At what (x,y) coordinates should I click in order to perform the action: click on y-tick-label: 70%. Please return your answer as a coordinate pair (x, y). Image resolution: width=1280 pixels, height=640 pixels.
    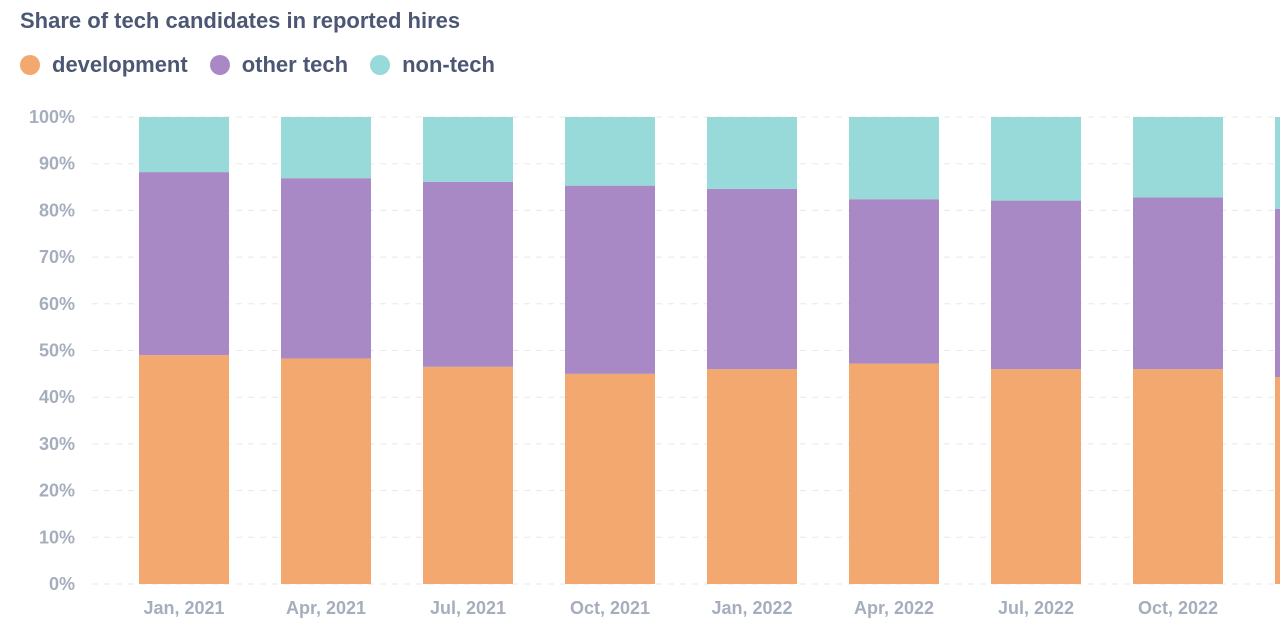
    Looking at the image, I should click on (57, 257).